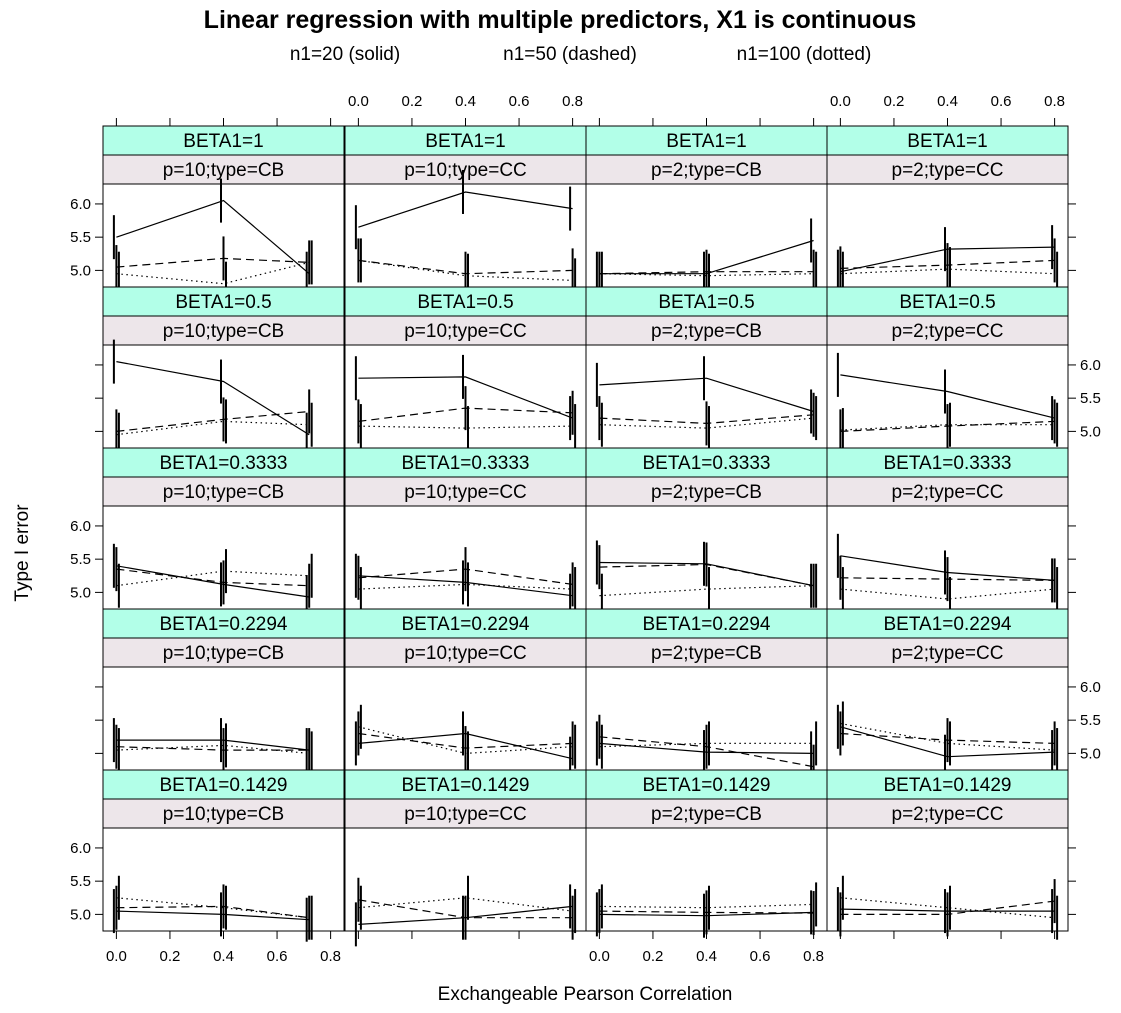 Image resolution: width=1121 pixels, height=1013 pixels. I want to click on x-tick-label-top: 0.8, so click(572, 101).